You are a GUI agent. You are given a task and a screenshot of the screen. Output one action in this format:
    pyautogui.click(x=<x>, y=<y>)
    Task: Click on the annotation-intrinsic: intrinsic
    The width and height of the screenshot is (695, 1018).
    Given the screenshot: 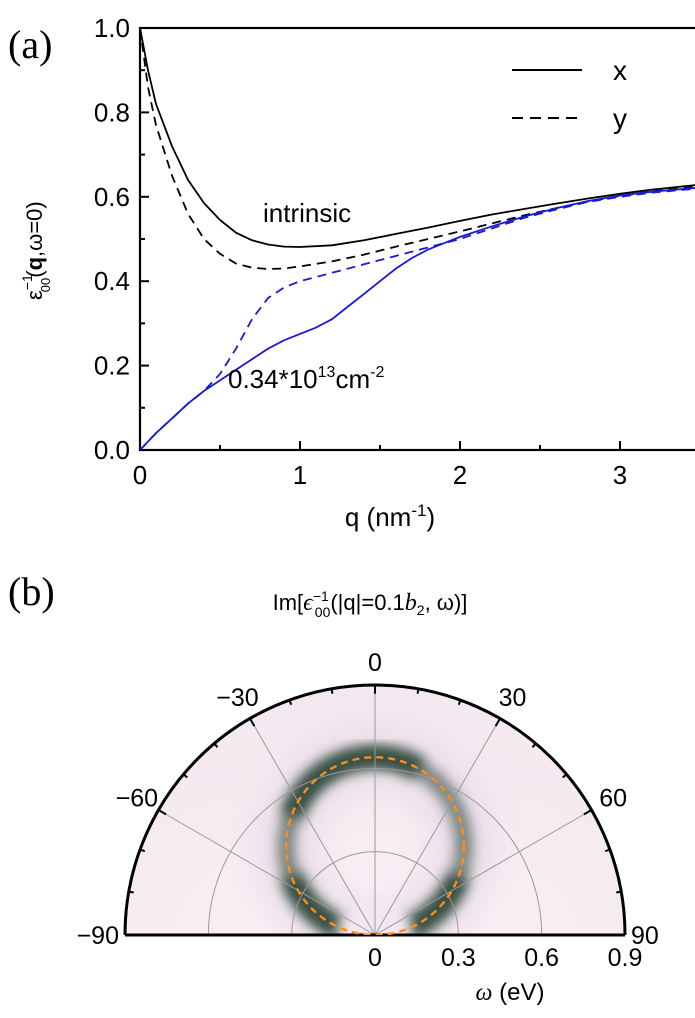 What is the action you would take?
    pyautogui.click(x=307, y=213)
    